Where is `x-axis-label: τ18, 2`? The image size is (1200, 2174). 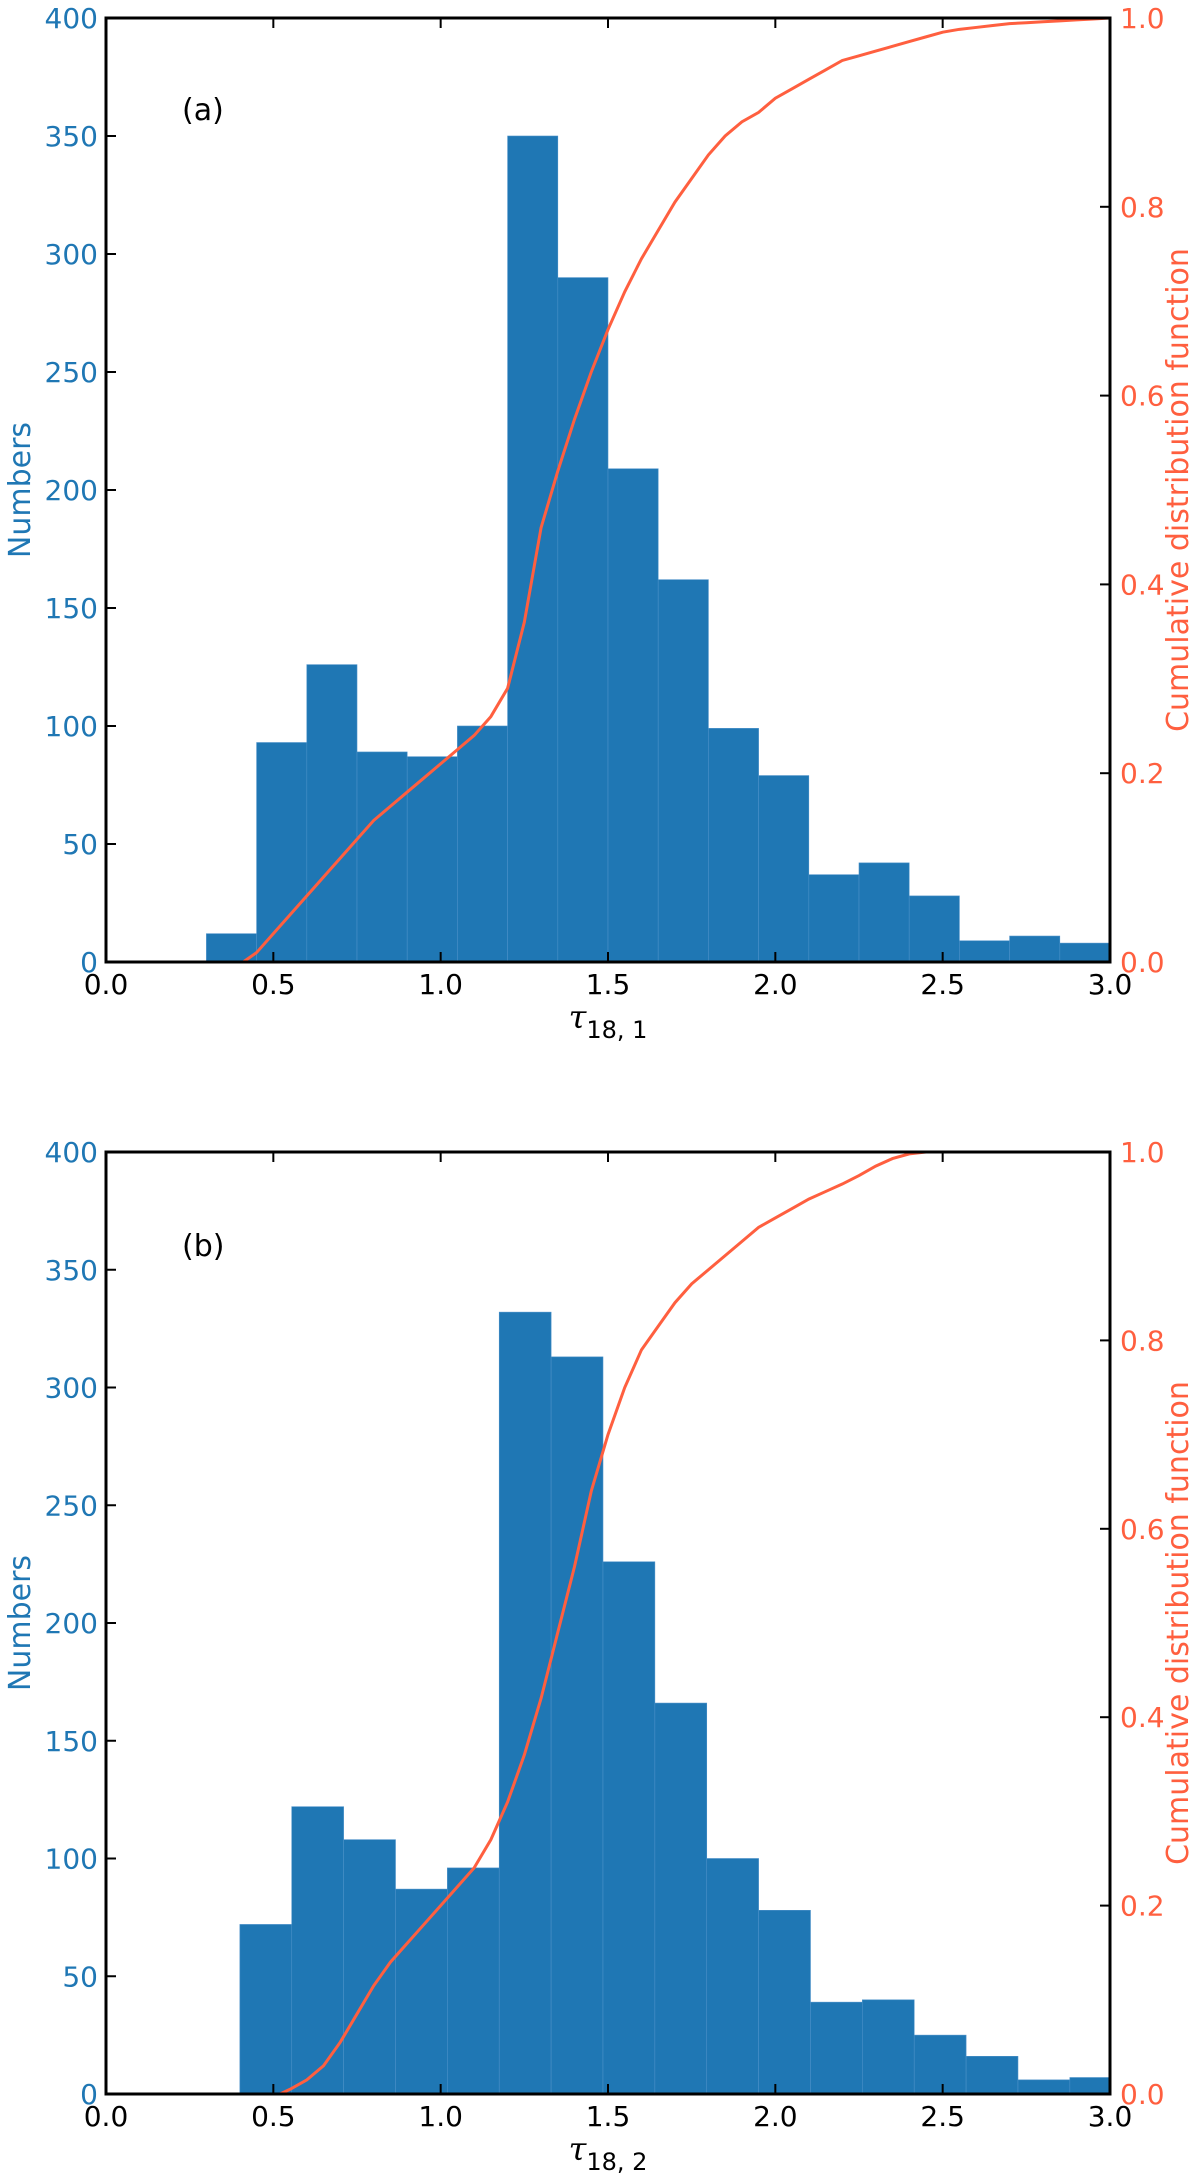
x-axis-label: τ18, 2 is located at coordinates (608, 2152).